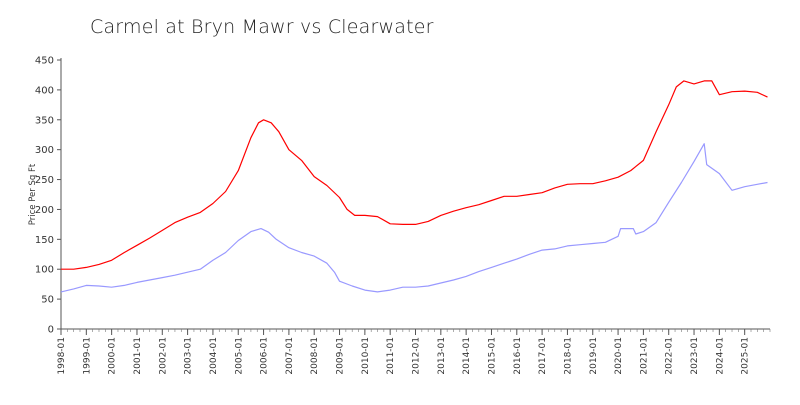  Describe the element at coordinates (315, 356) in the screenshot. I see `x-tick-label-2008-01: 2008-01` at that location.